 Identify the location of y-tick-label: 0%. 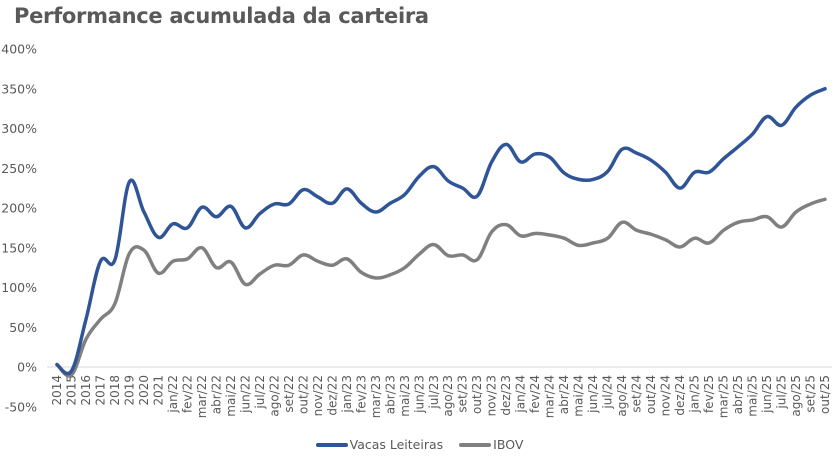
(27, 367).